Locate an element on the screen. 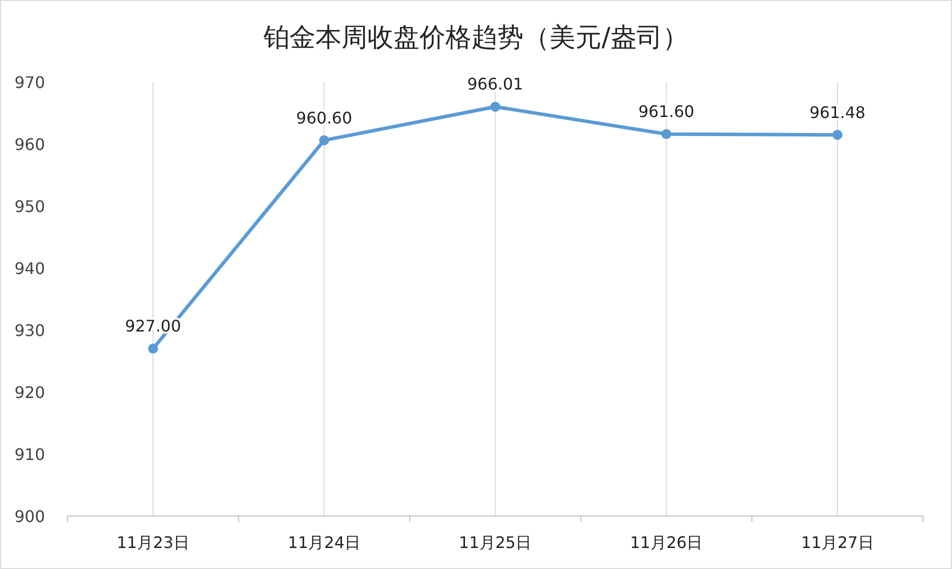 This screenshot has width=952, height=569. x-tick-label: 11月25日 is located at coordinates (495, 542).